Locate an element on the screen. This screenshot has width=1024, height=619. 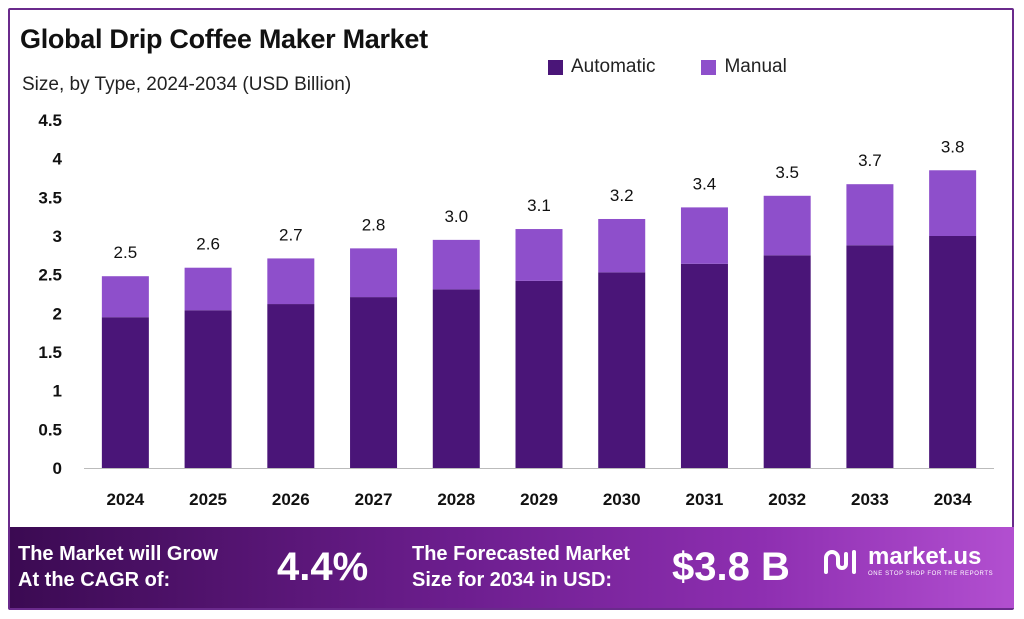
legend-label-automatic: Automatic is located at coordinates (613, 66).